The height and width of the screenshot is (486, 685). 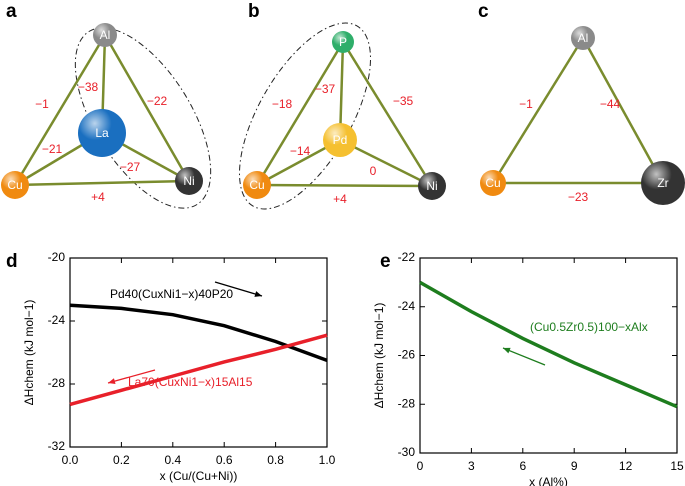 I want to click on y-tick-label: -30, so click(x=407, y=452).